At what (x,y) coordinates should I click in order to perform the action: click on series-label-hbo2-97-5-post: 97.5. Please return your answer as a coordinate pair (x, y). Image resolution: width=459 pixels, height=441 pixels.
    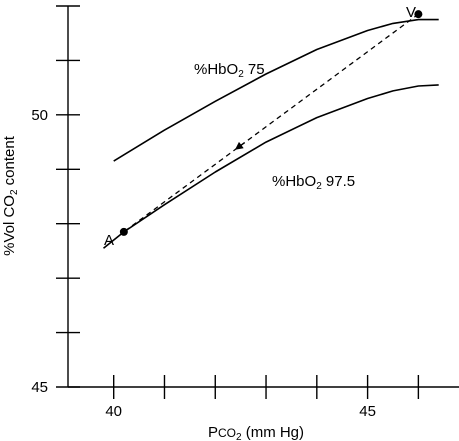
    Looking at the image, I should click on (338, 181).